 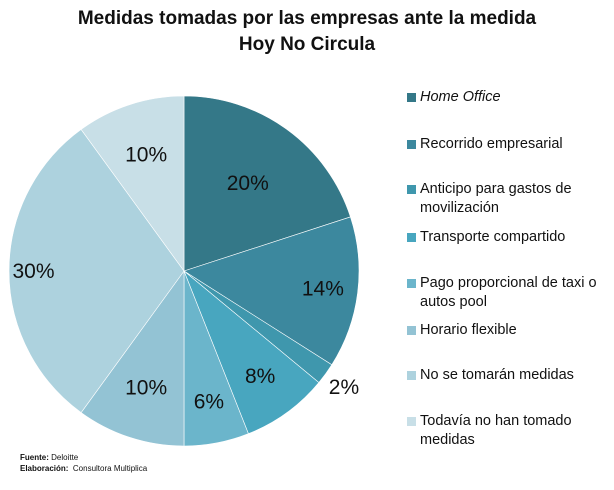 What do you see at coordinates (497, 375) in the screenshot?
I see `legend-label: No se tomarán medidas` at bounding box center [497, 375].